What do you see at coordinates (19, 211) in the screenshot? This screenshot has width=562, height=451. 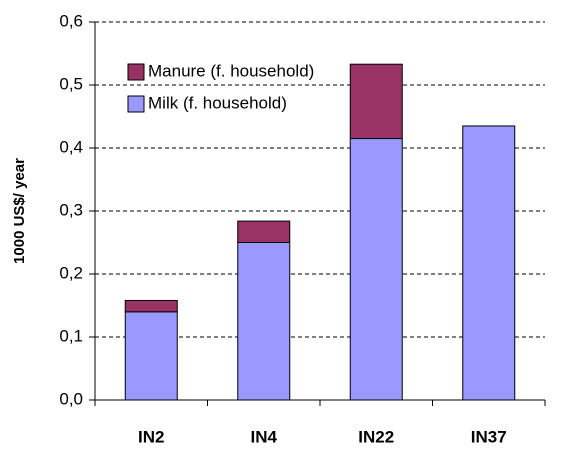 I see `y-axis-label: 1000 US$/ year` at bounding box center [19, 211].